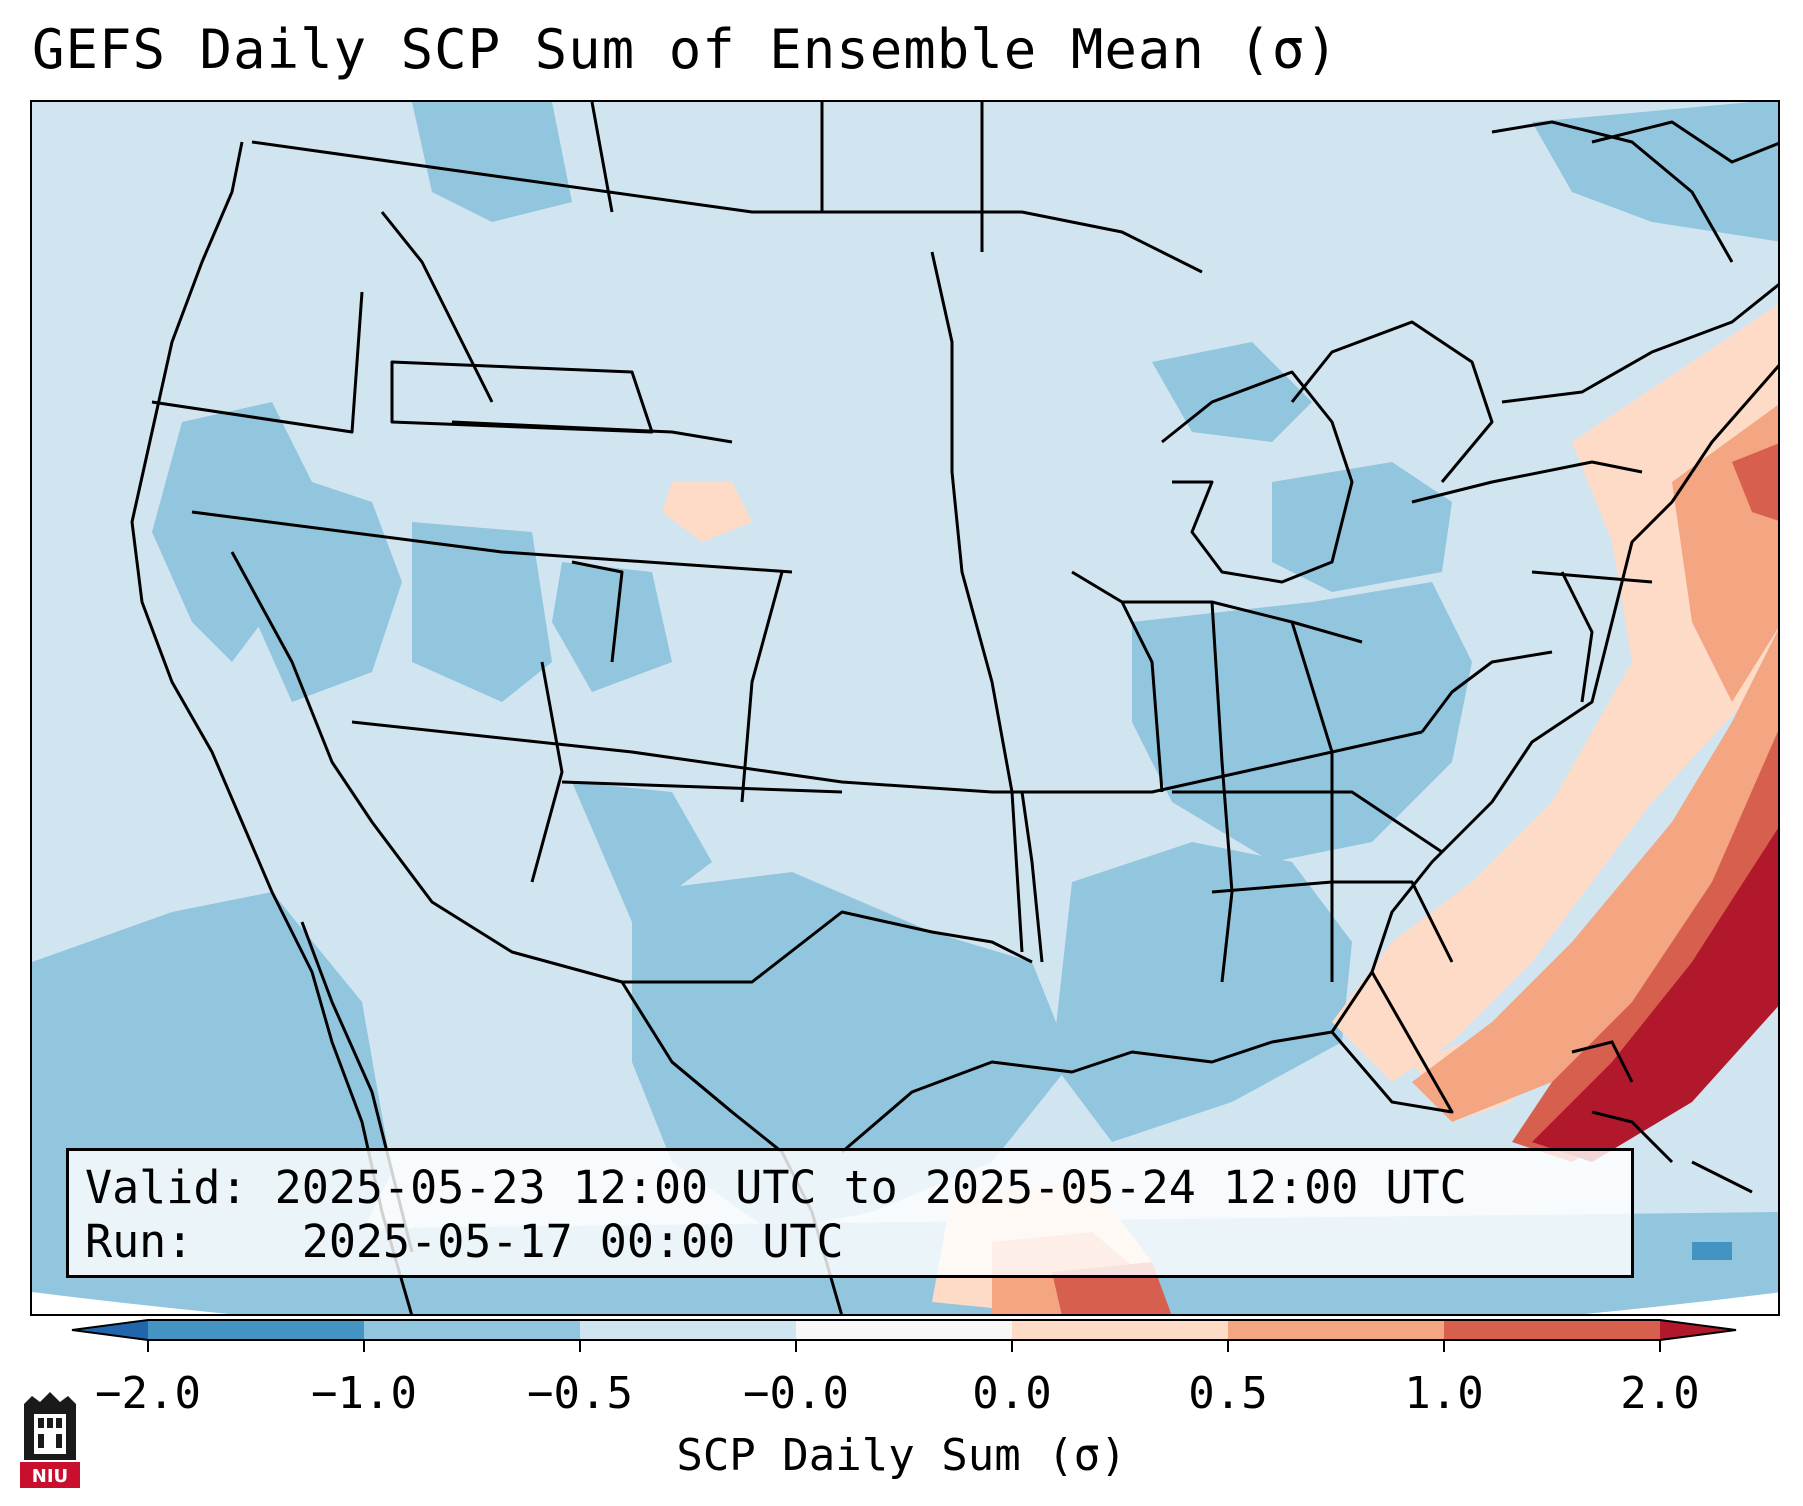 The image size is (1803, 1506). What do you see at coordinates (1660, 1393) in the screenshot?
I see `colorbar-tick-label: 2.0` at bounding box center [1660, 1393].